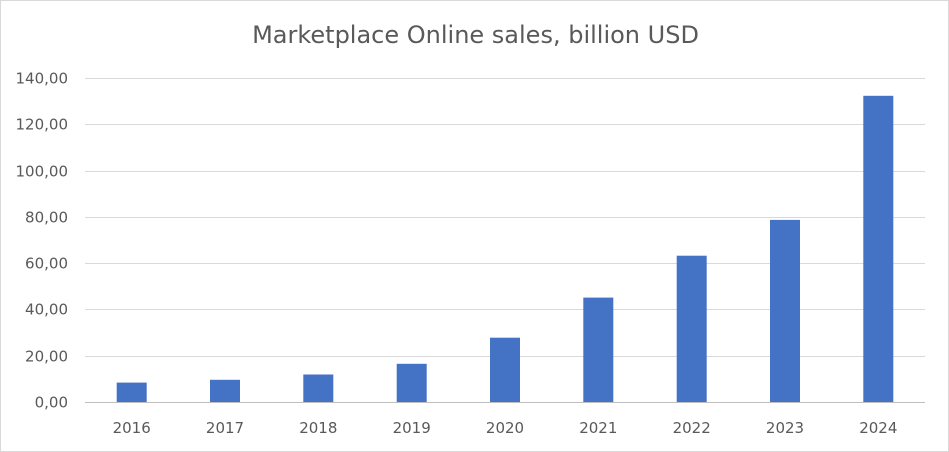  I want to click on x-tick-label: 2024, so click(878, 428).